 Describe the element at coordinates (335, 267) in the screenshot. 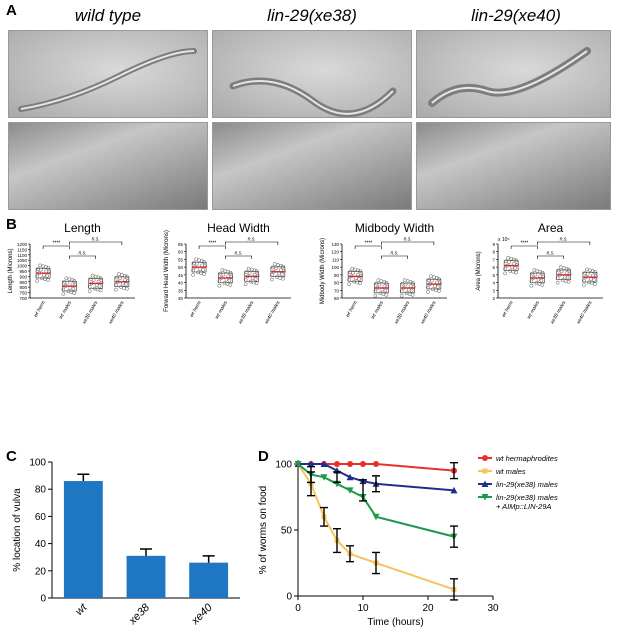

I see `dotplot-tick-label: 100` at that location.